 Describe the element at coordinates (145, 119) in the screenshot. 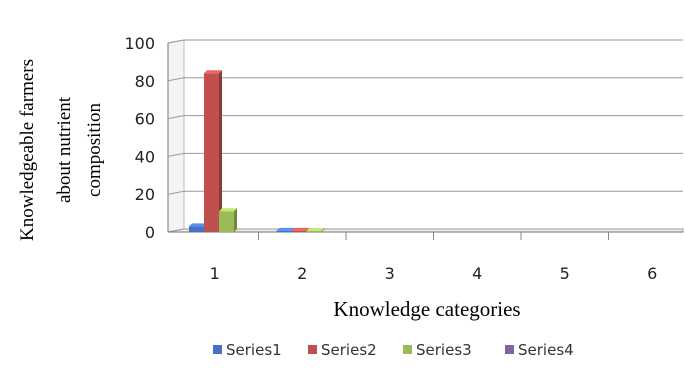

I see `y-tick-label: 60` at that location.